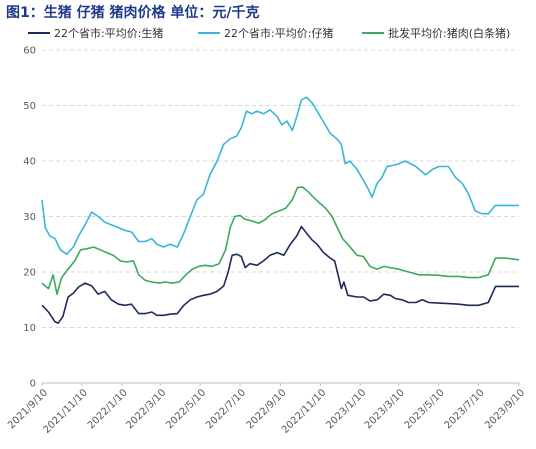 This screenshot has height=449, width=536. What do you see at coordinates (108, 33) in the screenshot?
I see `legend-label: 22个省市:平均价:生猪` at bounding box center [108, 33].